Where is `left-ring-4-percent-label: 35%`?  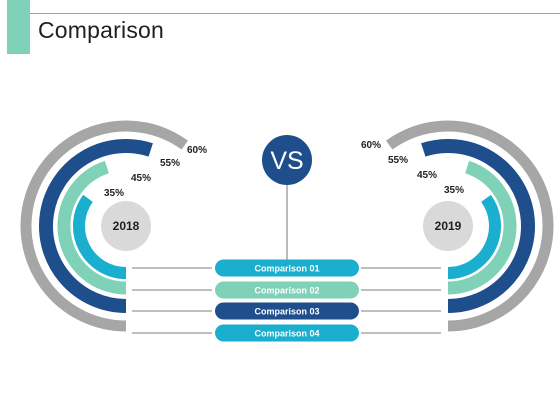
left-ring-4-percent-label: 35% is located at coordinates (114, 193).